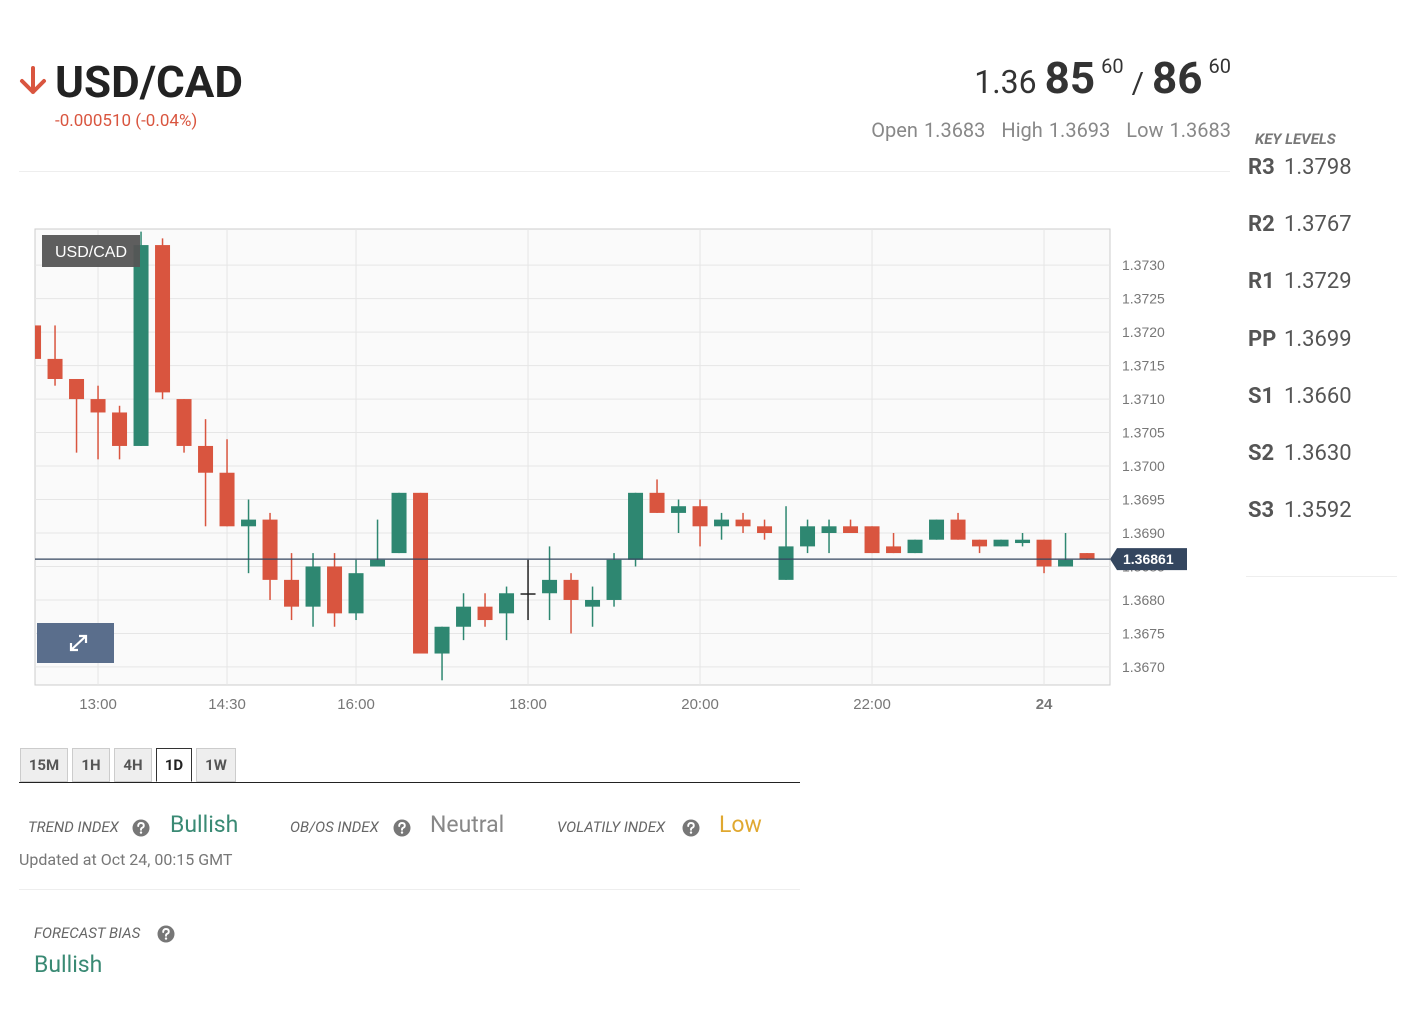 This screenshot has height=1026, width=1408. I want to click on price-change: -0.000510 (-0.04%), so click(126, 121).